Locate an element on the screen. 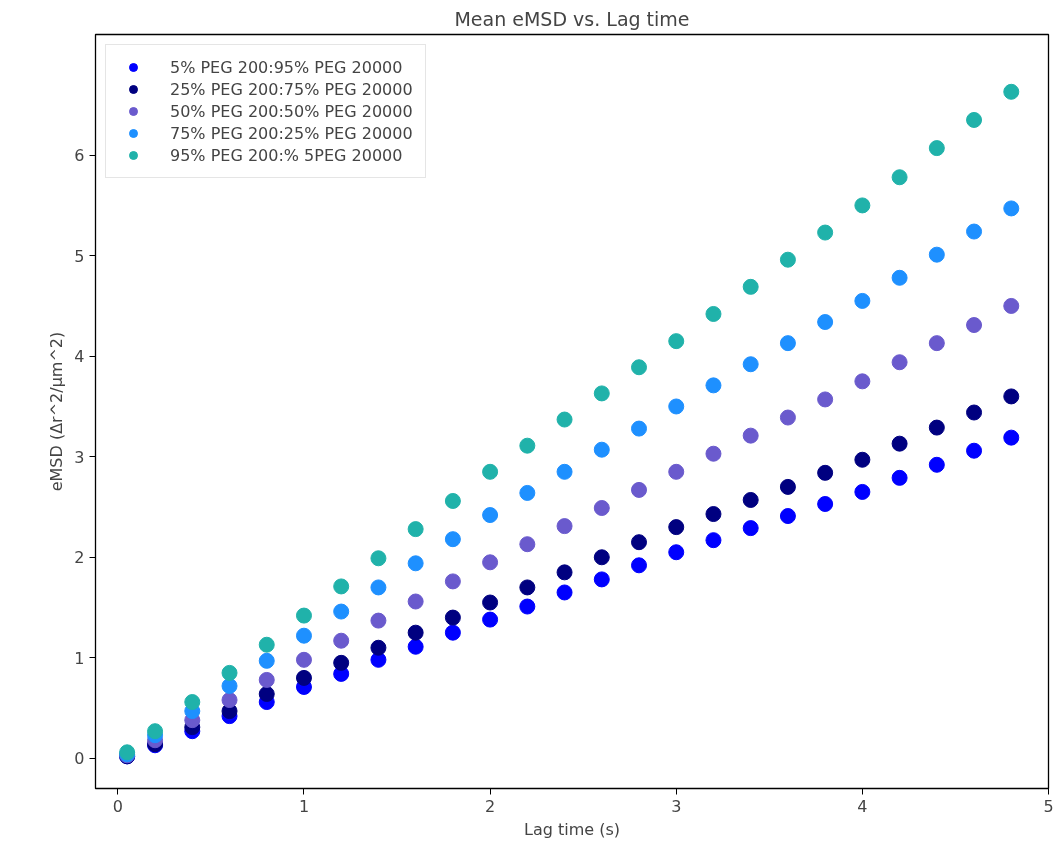 The image size is (1057, 858). y-tick-label: 3 is located at coordinates (79, 457).